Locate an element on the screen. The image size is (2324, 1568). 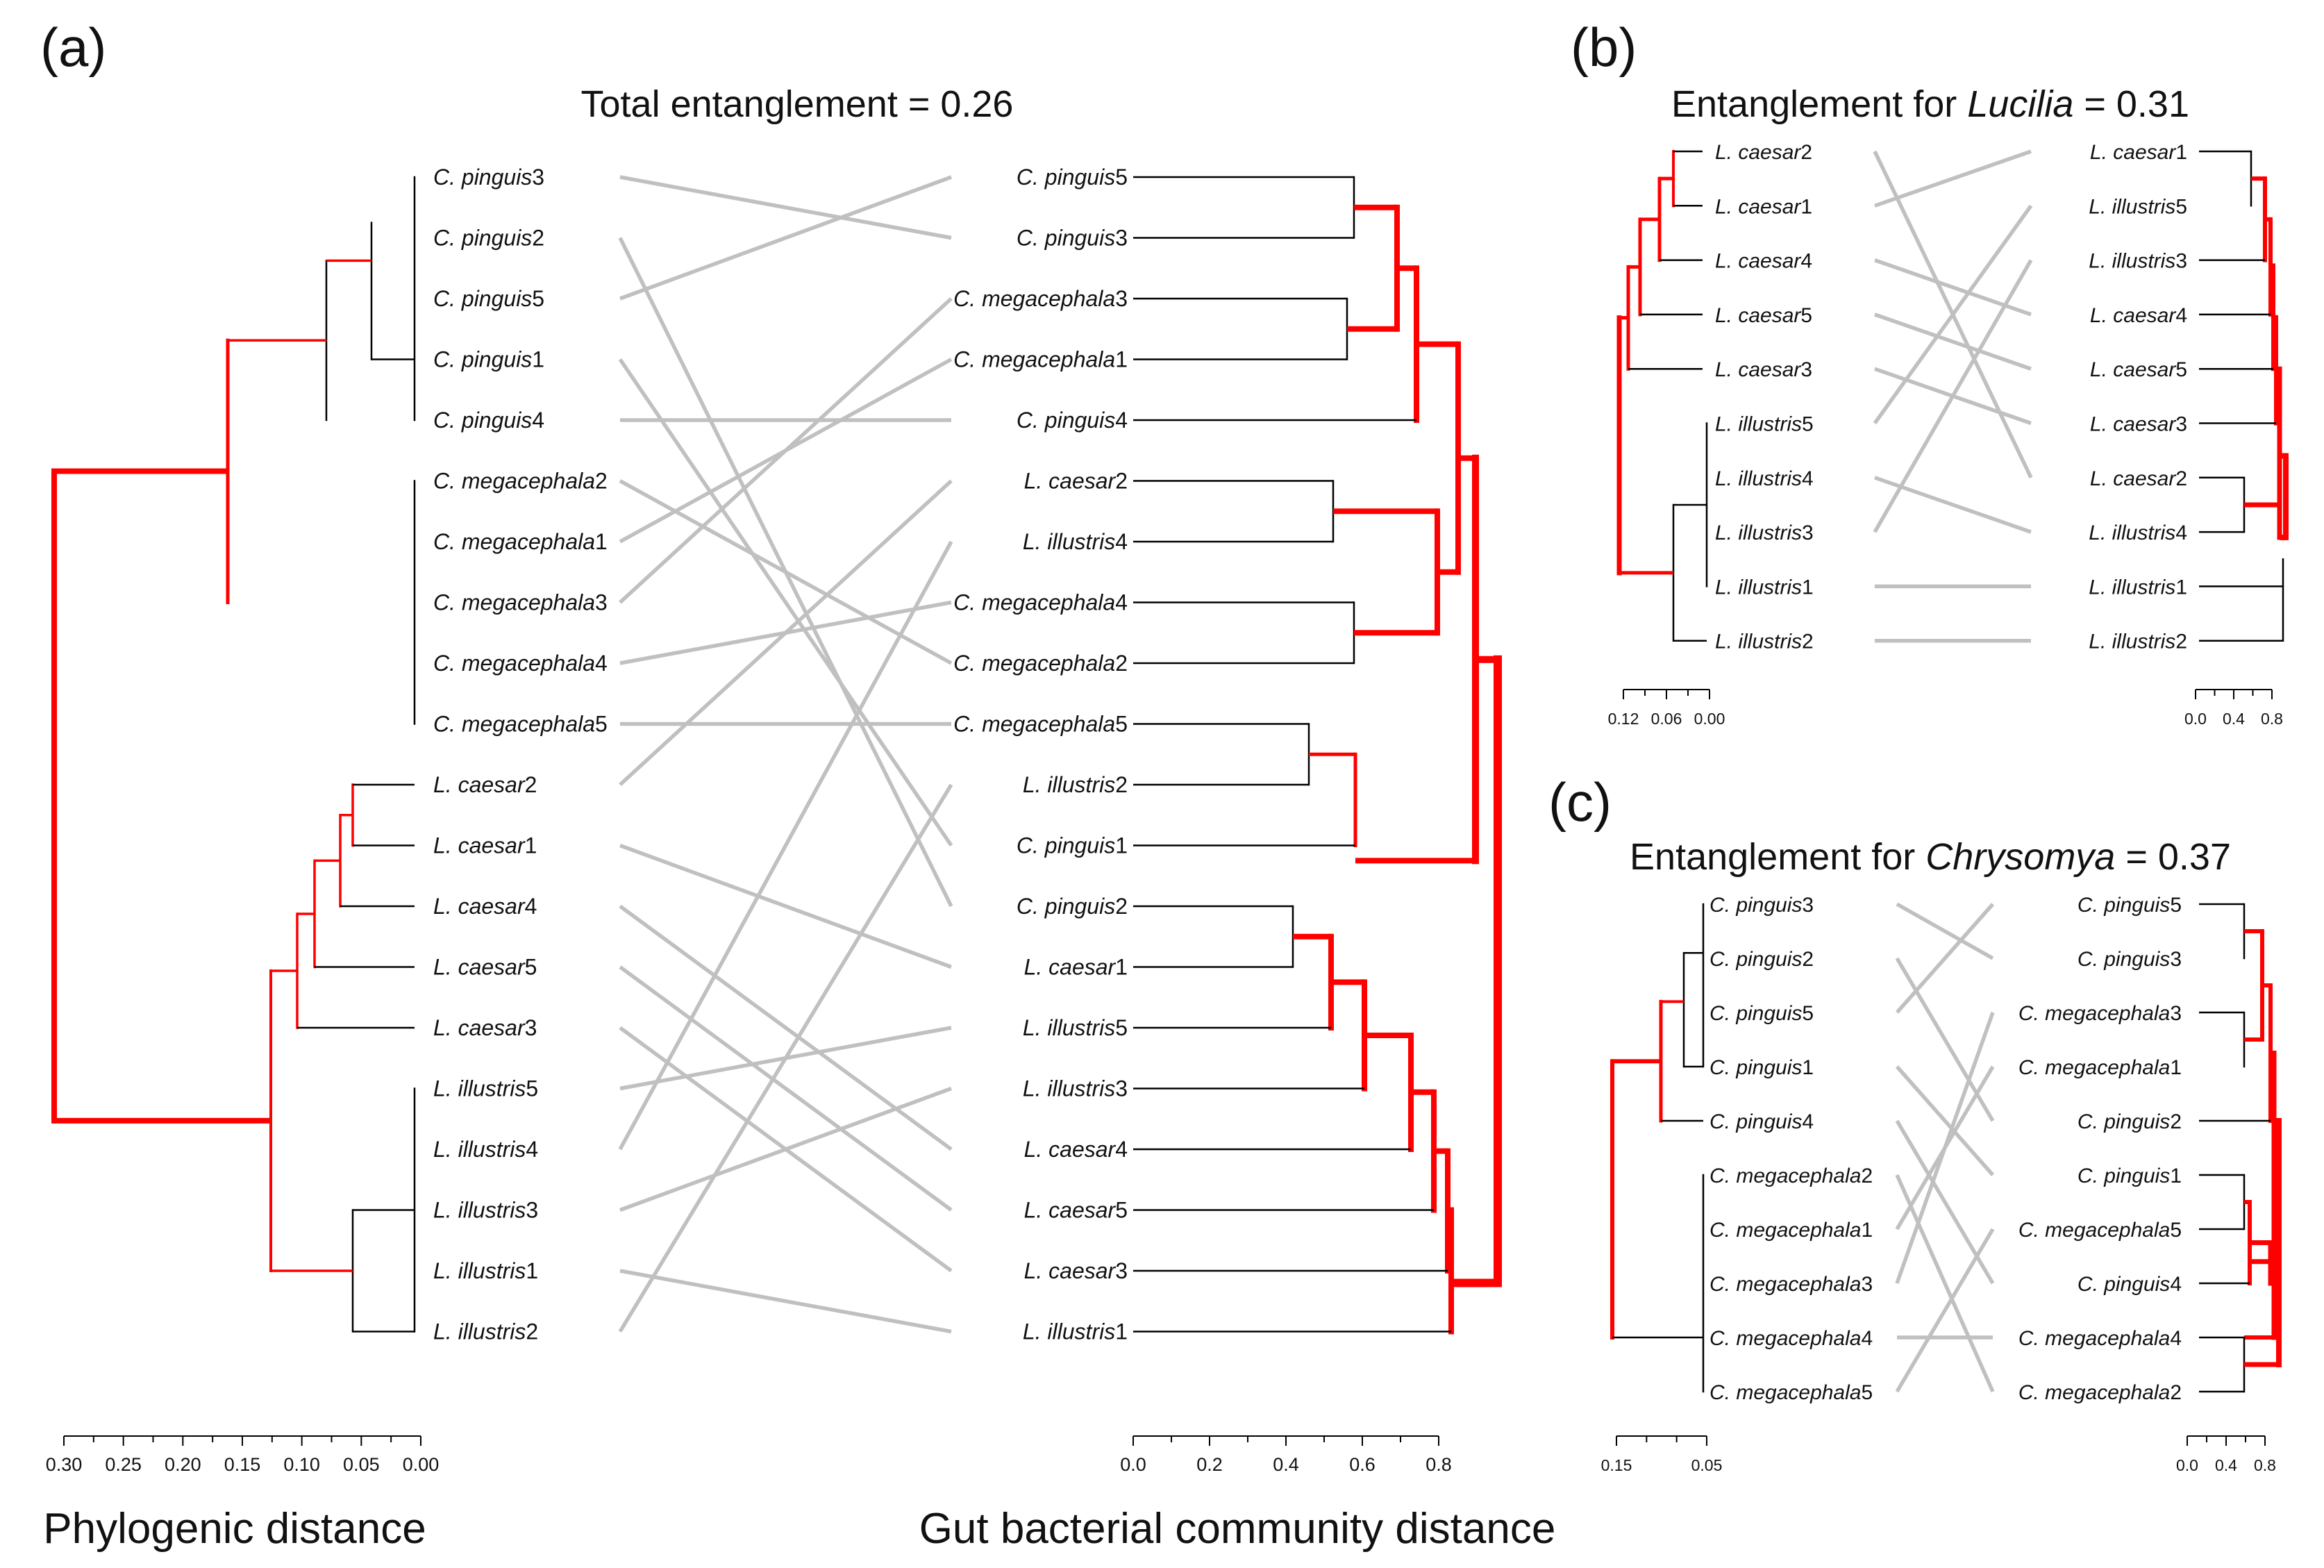
b-right-leaf-label: L. caesar3 is located at coordinates (2138, 424).